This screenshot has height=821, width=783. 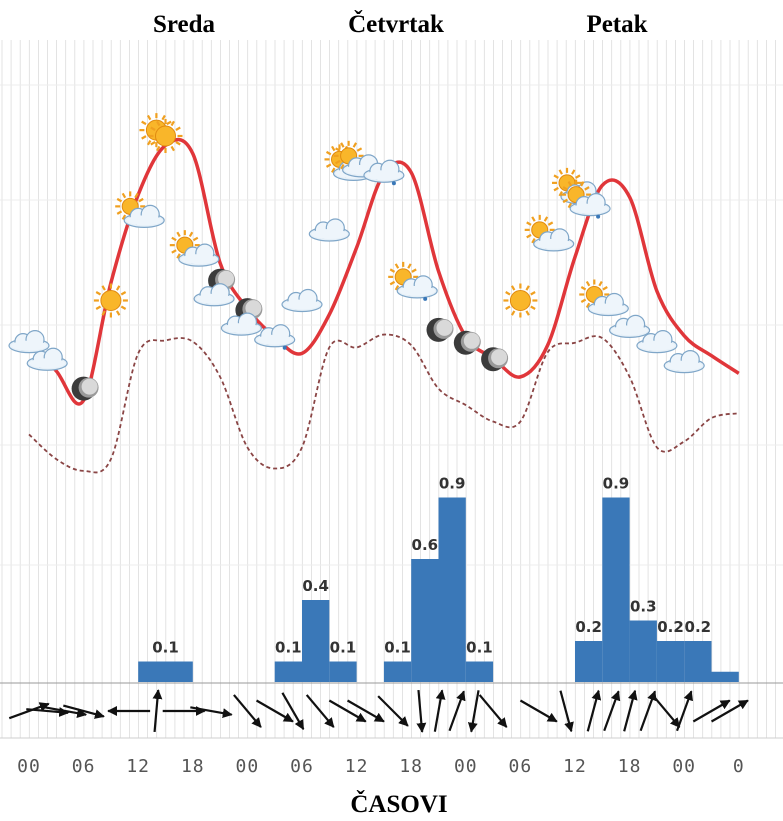 What do you see at coordinates (425, 298) in the screenshot?
I see `rain-drop` at bounding box center [425, 298].